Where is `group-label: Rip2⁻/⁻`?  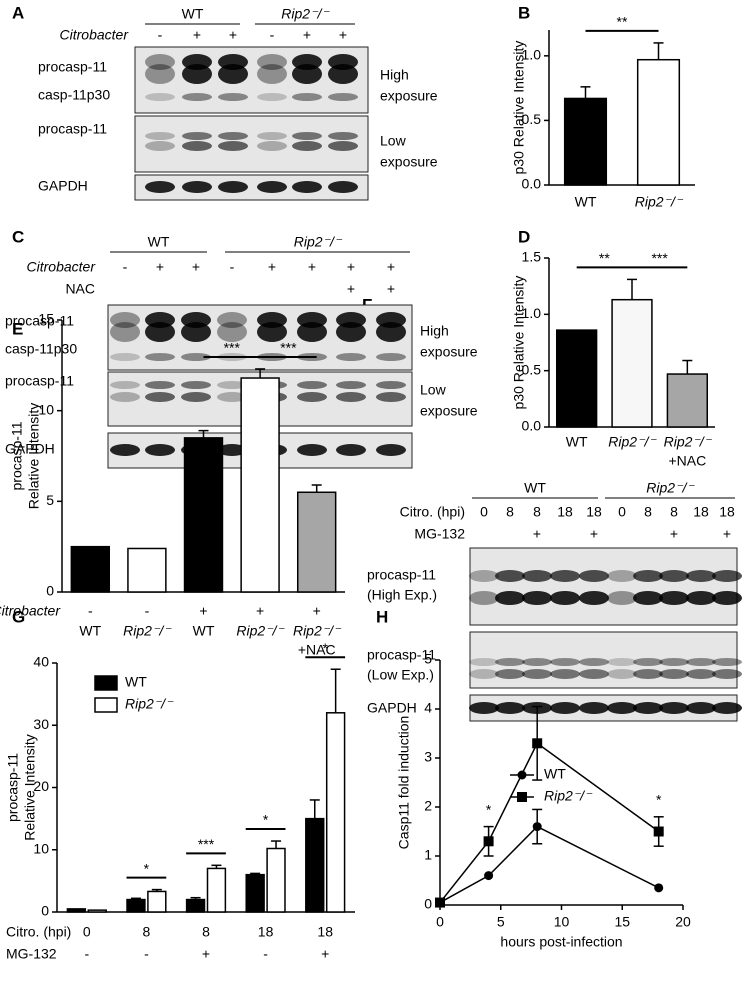
group-label: Rip2⁻/⁻ is located at coordinates (318, 242).